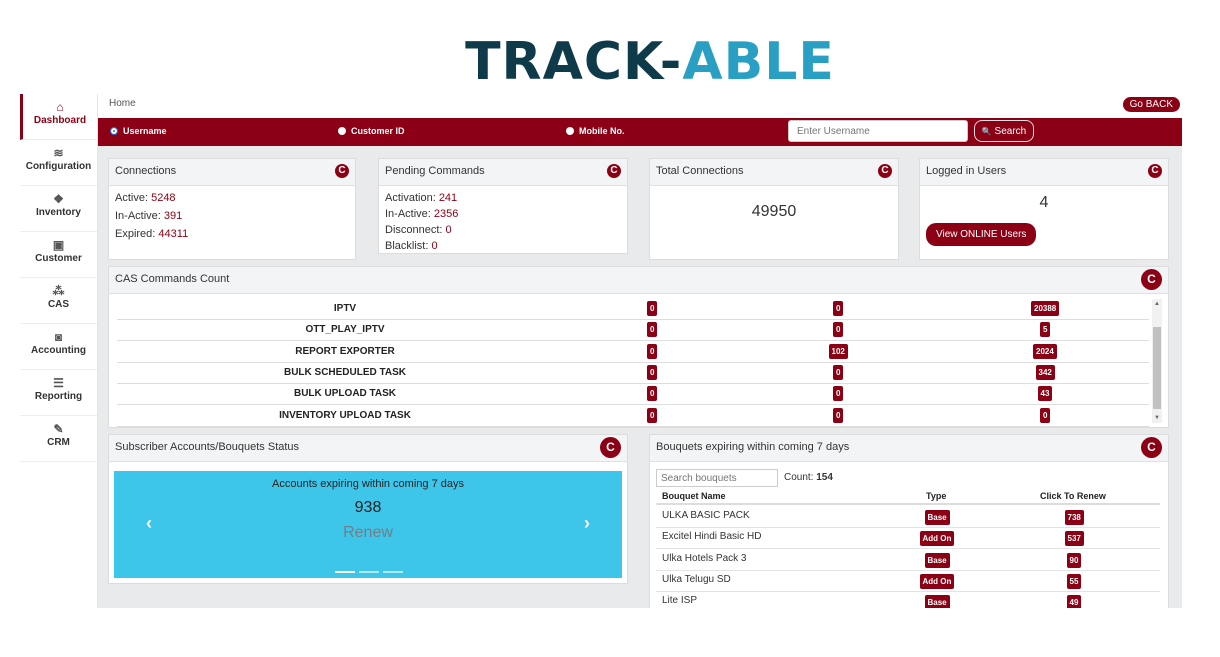 This screenshot has height=657, width=1220. I want to click on active-count: Active: 5248, so click(145, 198).